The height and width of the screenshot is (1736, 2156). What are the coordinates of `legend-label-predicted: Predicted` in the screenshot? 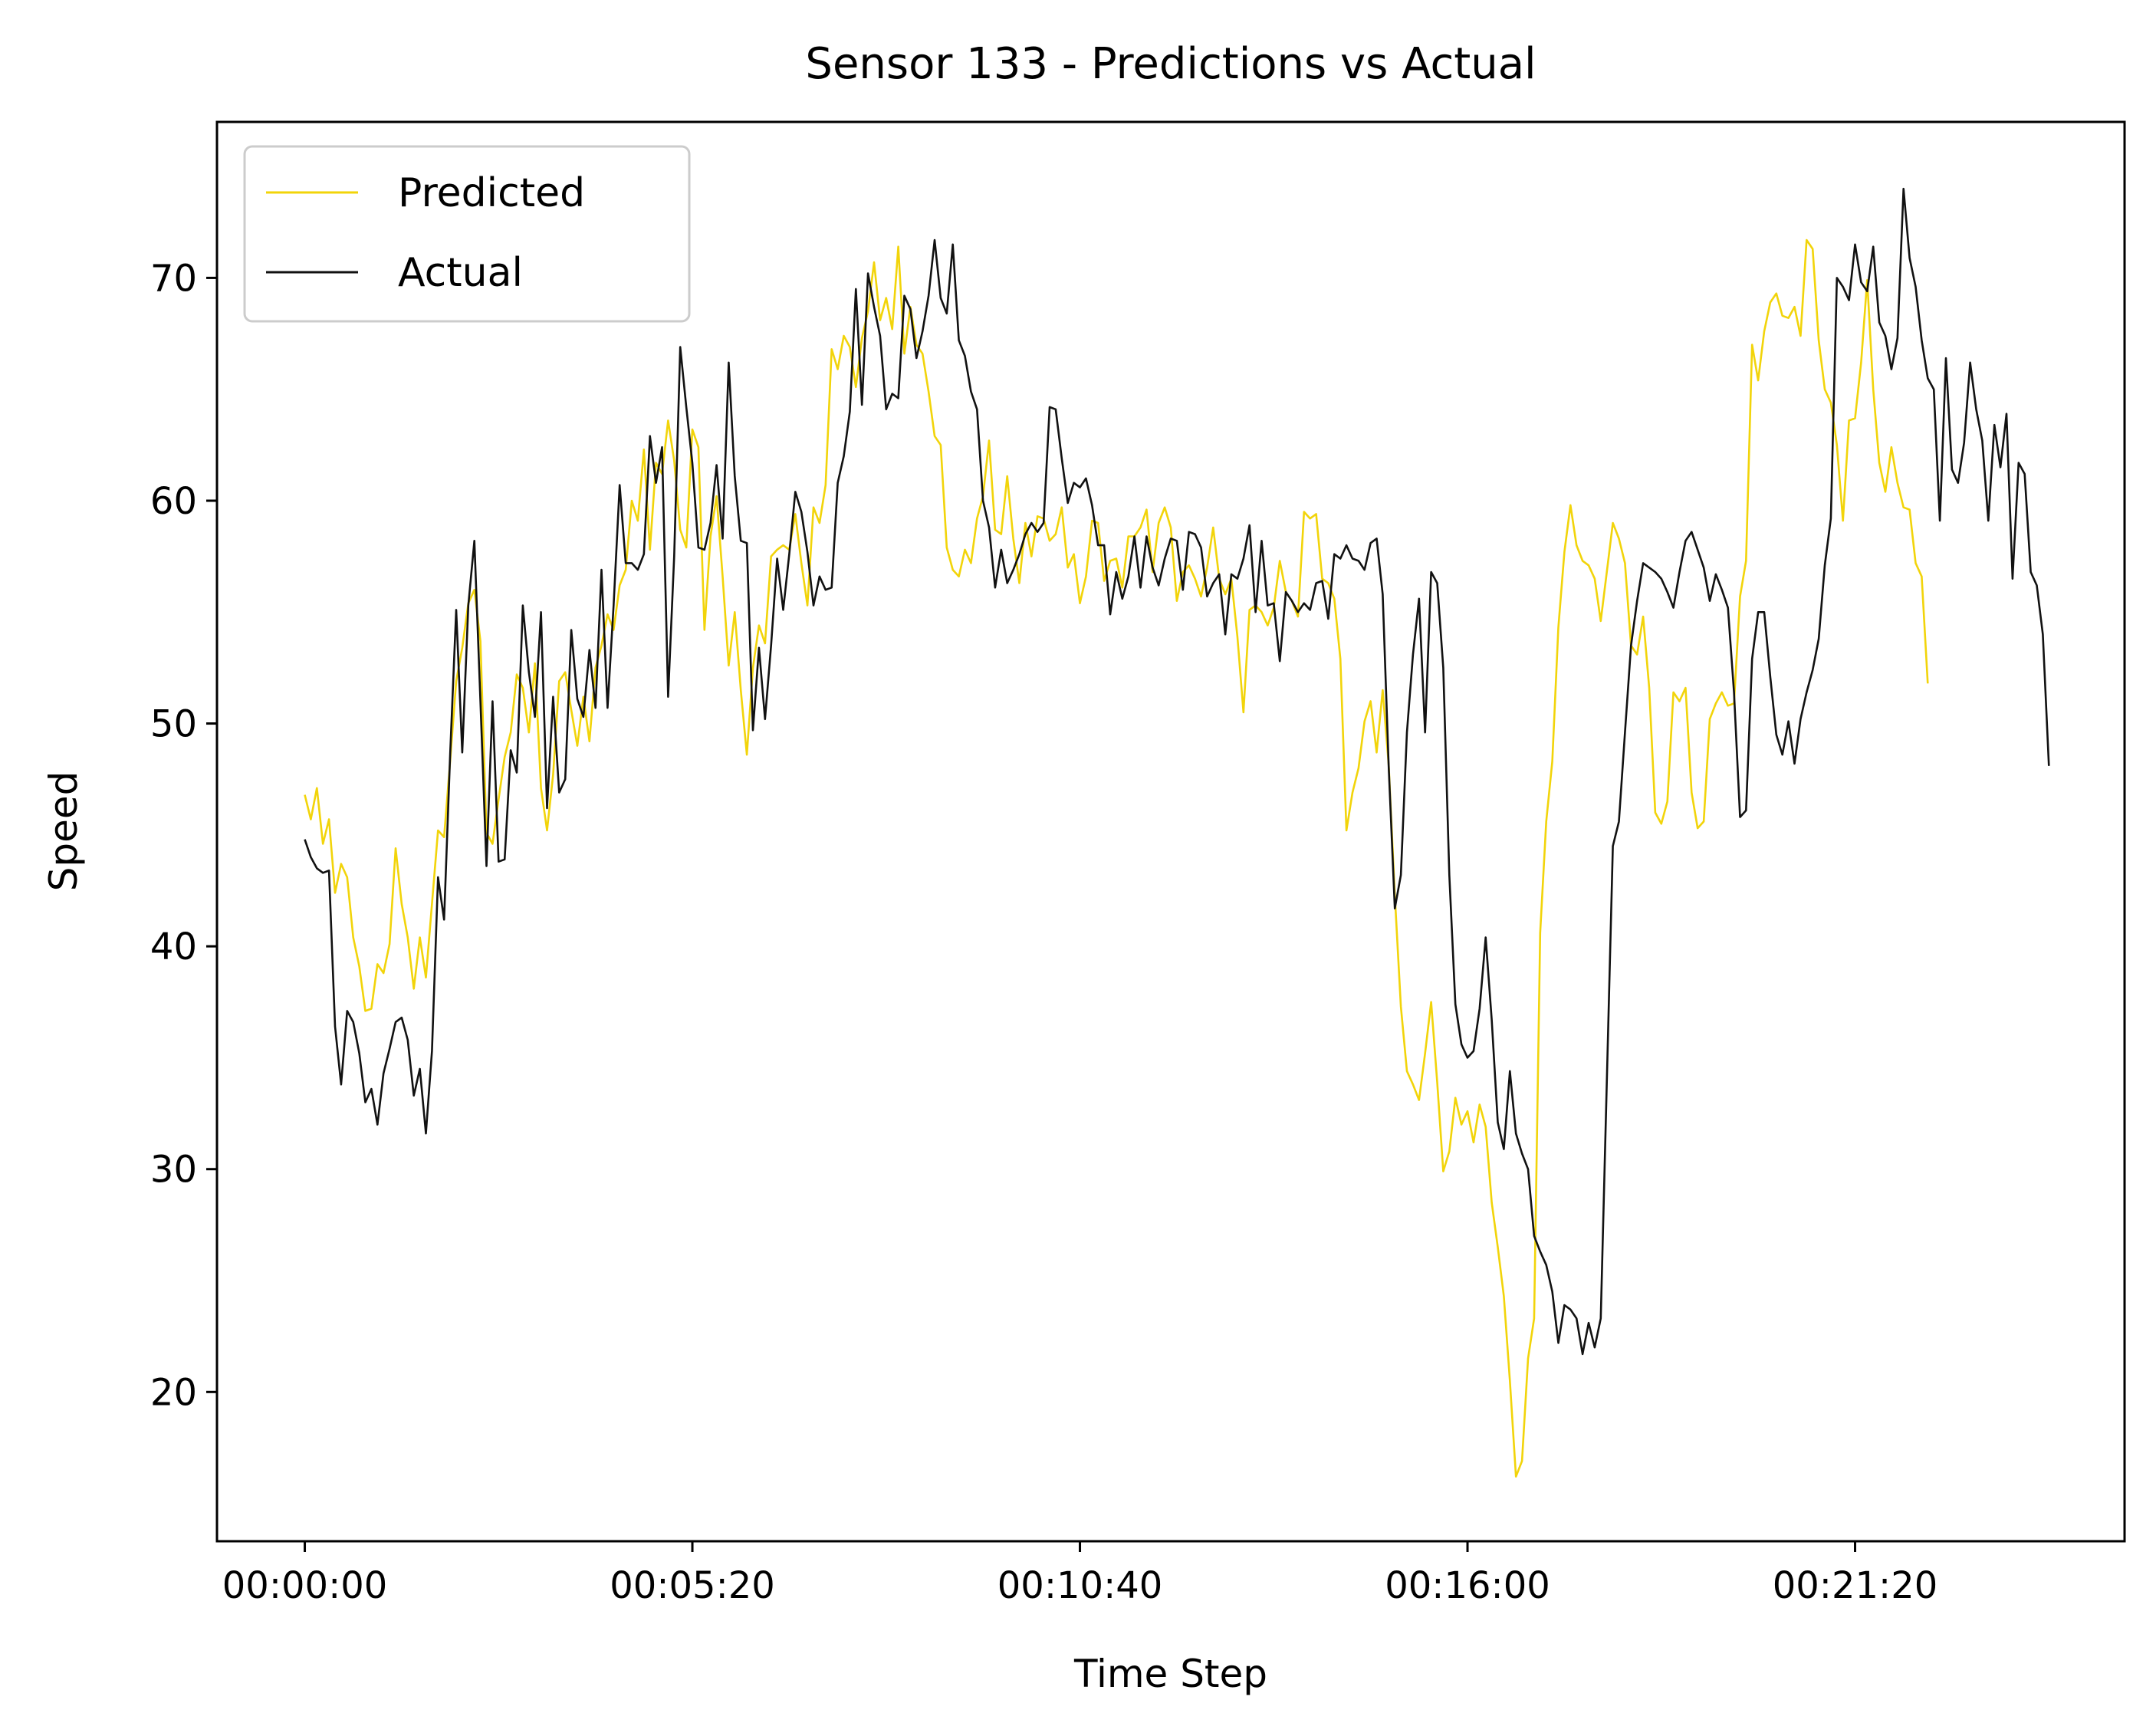 It's located at (491, 193).